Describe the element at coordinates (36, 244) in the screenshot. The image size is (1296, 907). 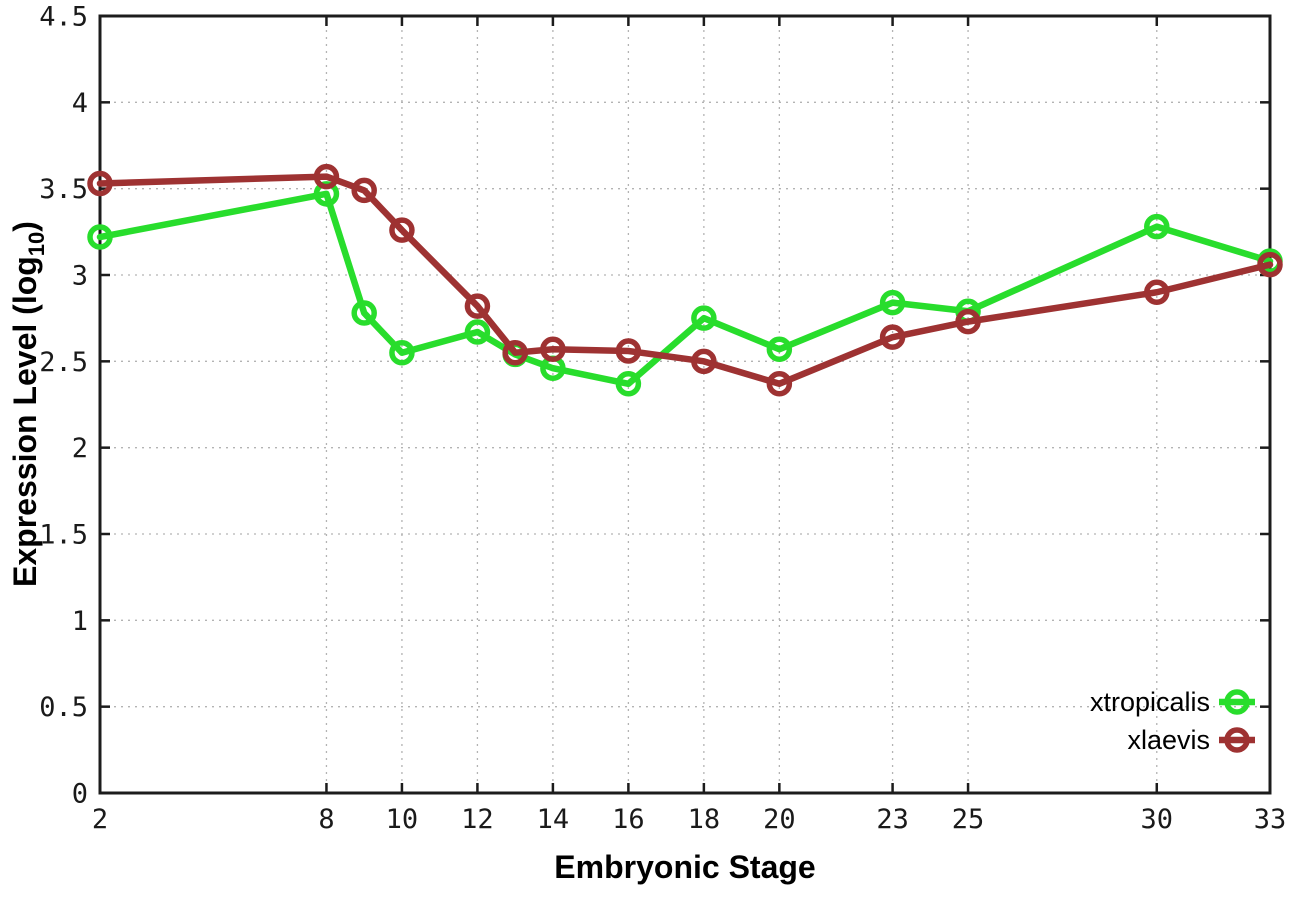
I see `y-axis-title-subscript: 10` at that location.